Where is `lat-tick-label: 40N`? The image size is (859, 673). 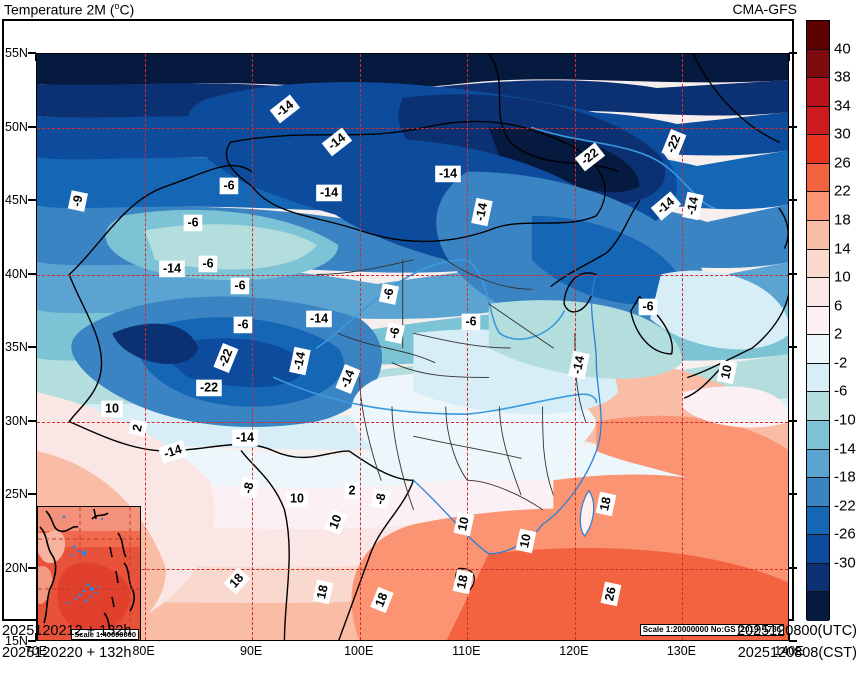 lat-tick-label: 40N is located at coordinates (16, 273).